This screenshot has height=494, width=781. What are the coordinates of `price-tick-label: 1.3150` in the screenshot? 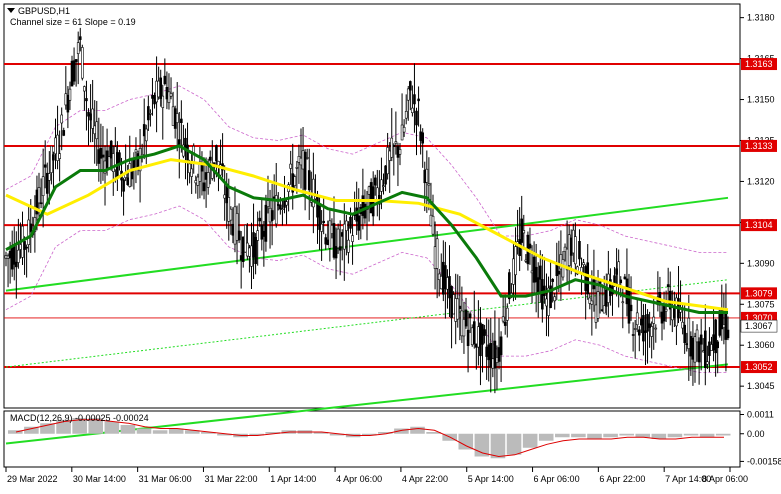 It's located at (761, 100).